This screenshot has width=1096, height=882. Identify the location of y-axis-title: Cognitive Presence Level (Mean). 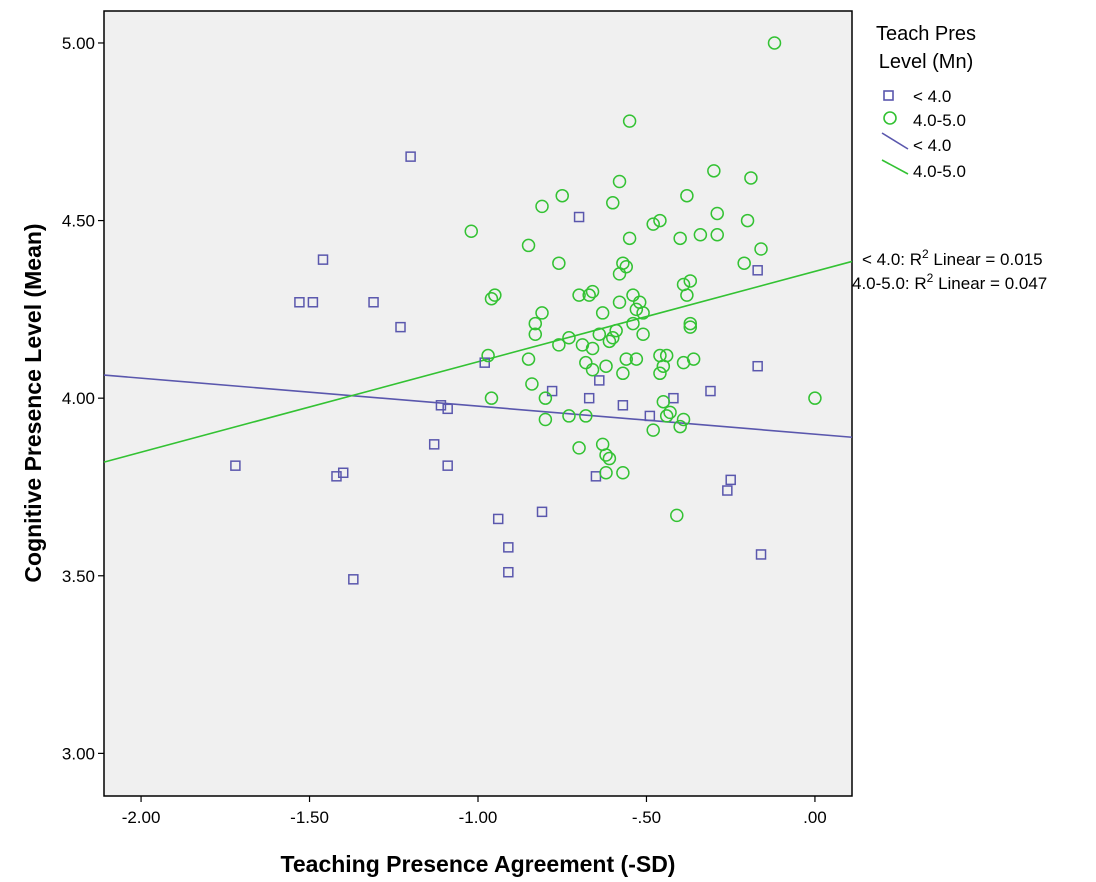
(33, 402).